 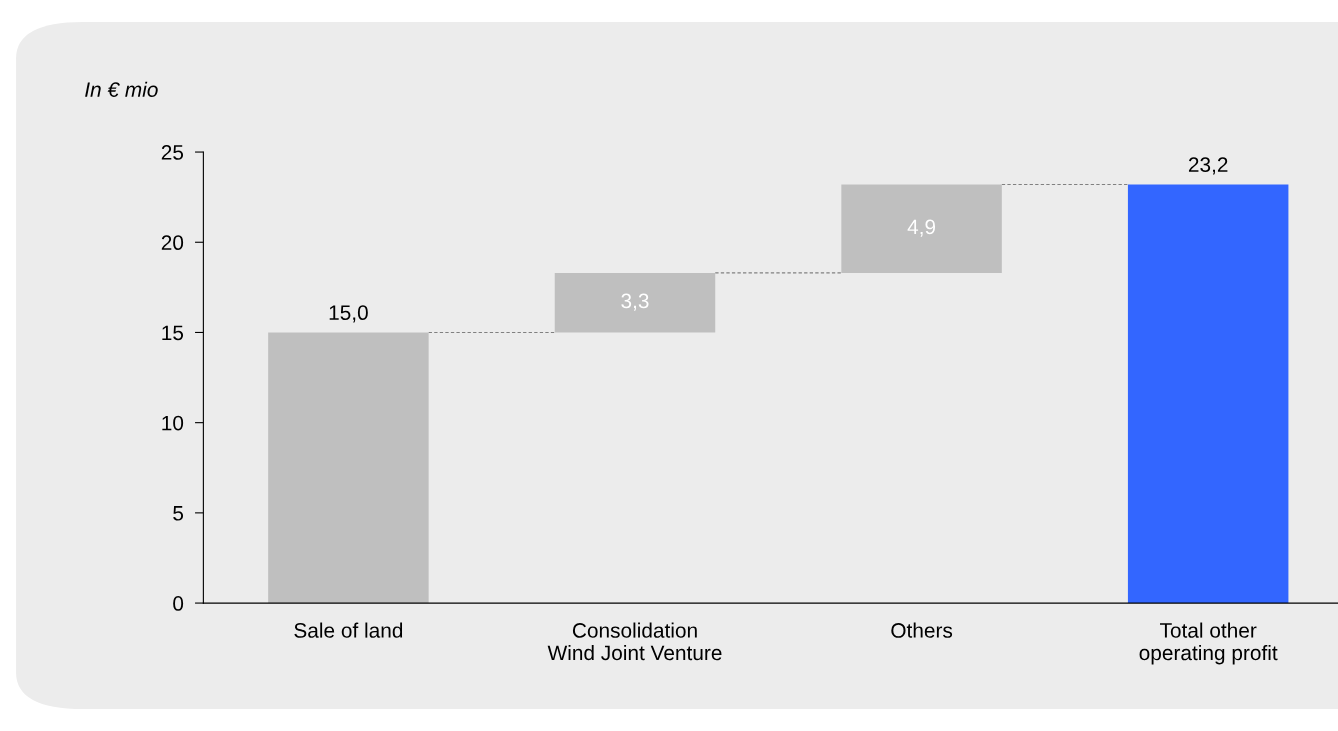 What do you see at coordinates (1208, 166) in the screenshot?
I see `data-label: 23,2` at bounding box center [1208, 166].